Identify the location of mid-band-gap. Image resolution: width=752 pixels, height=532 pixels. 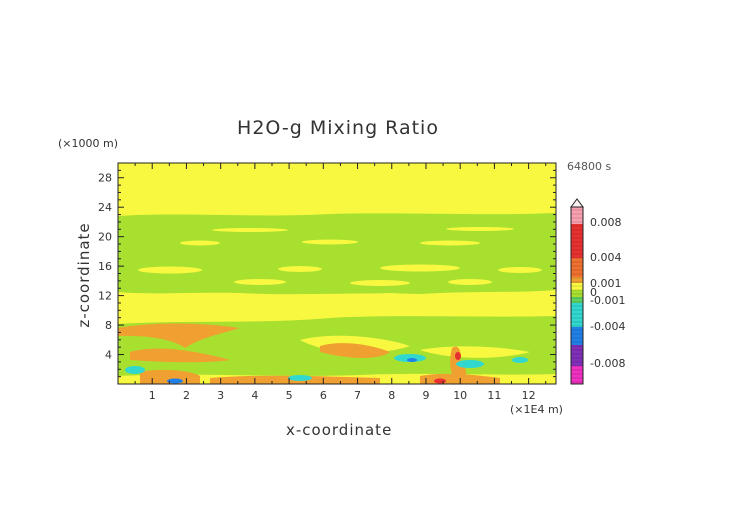
(475, 352).